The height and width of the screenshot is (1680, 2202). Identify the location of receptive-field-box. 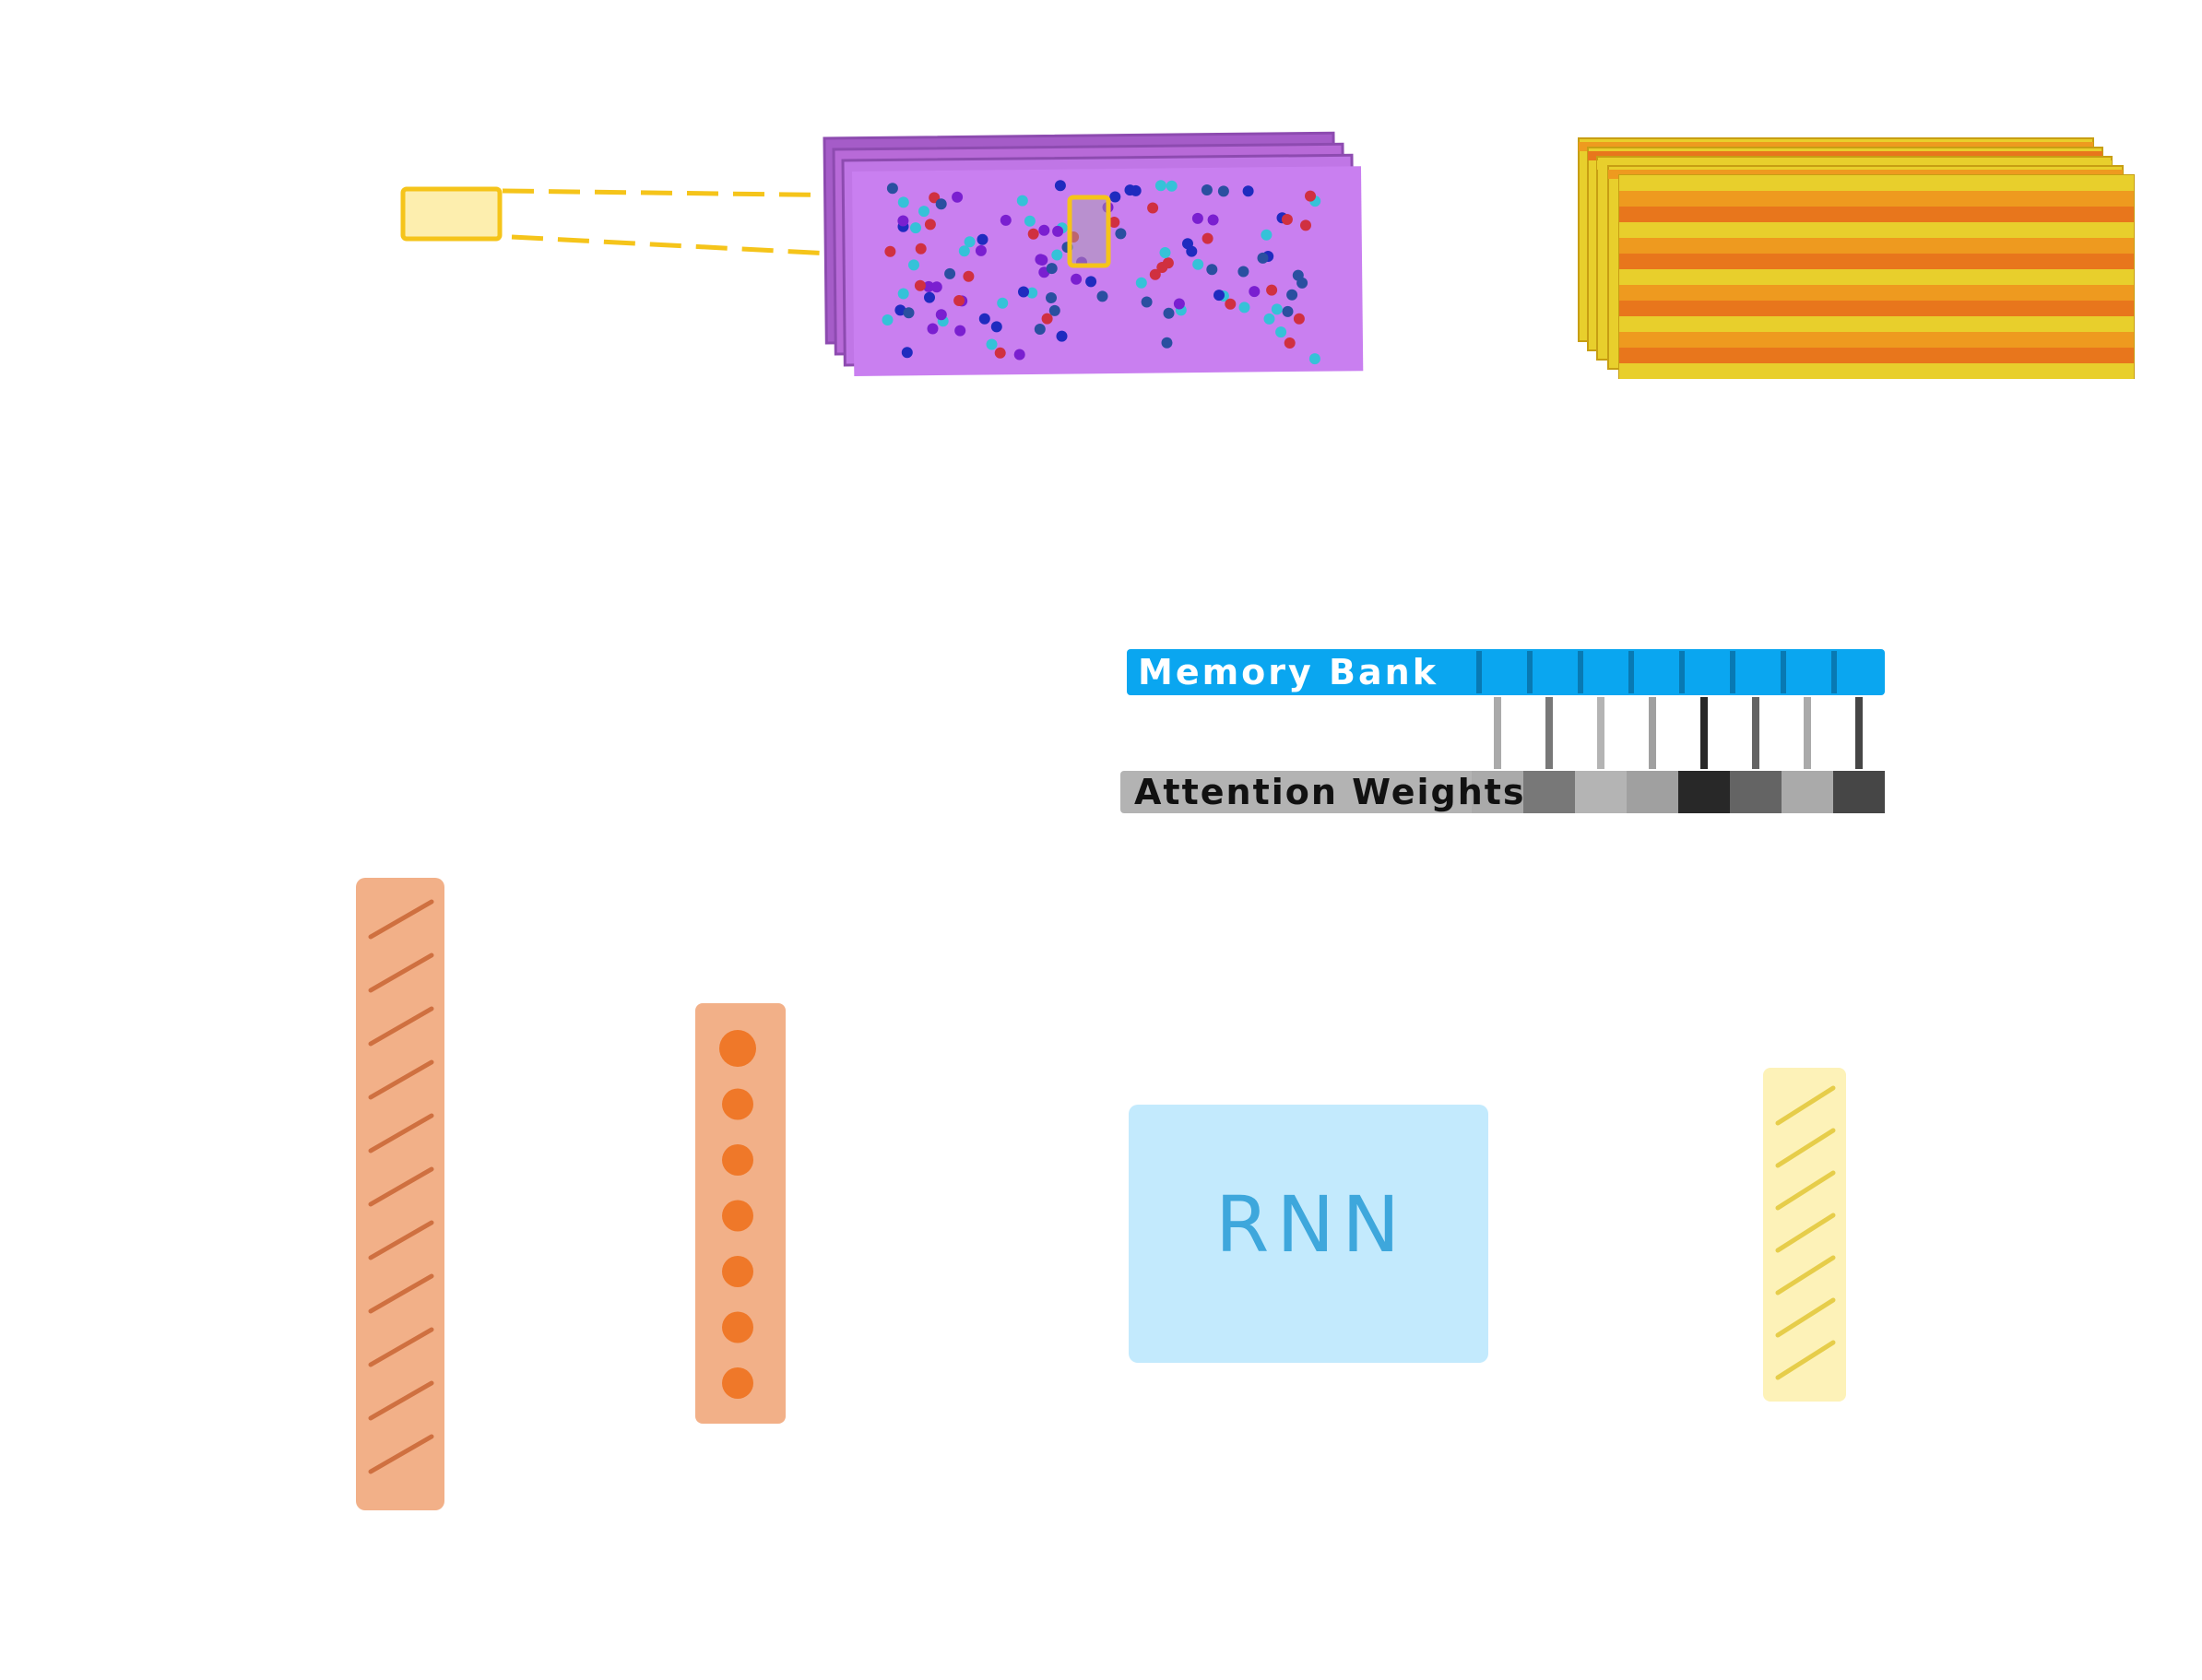
(1089, 231).